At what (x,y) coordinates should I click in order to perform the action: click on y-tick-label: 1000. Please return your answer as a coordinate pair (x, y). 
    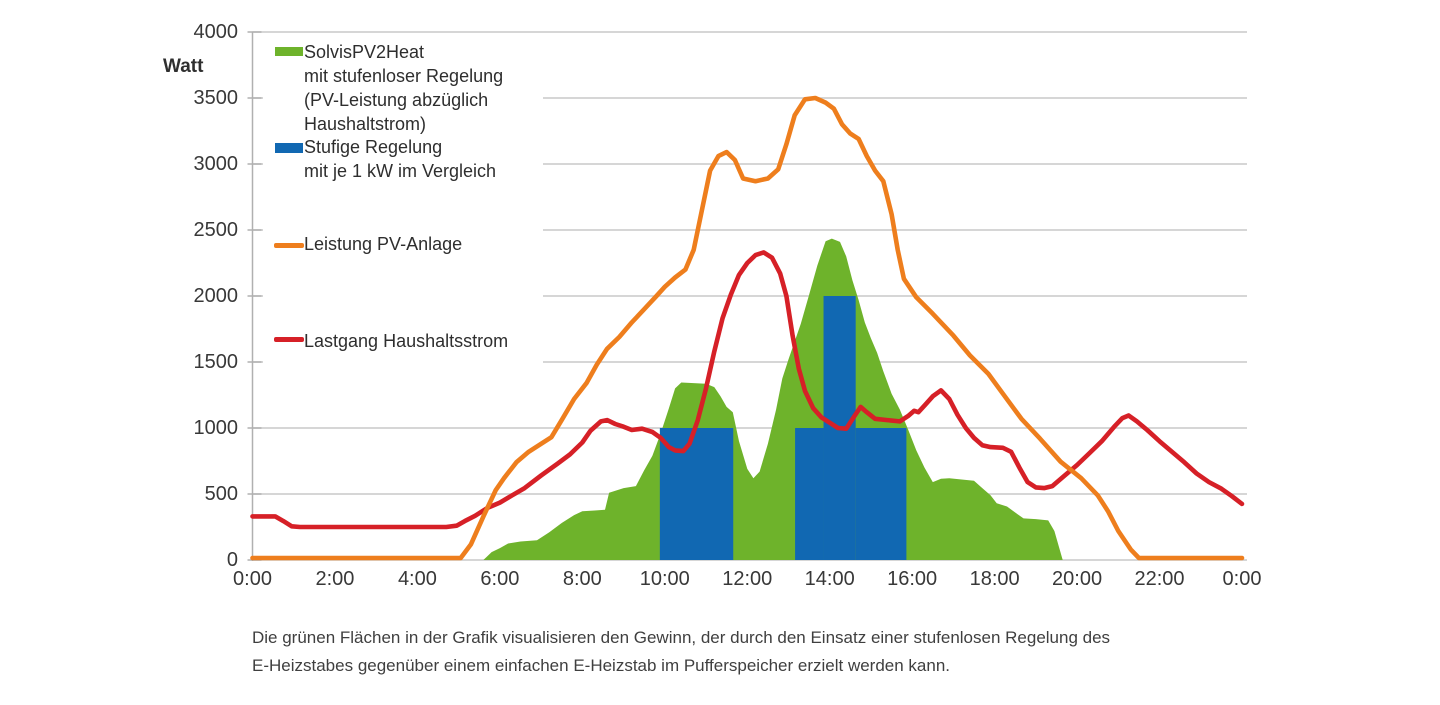
    Looking at the image, I should click on (216, 428).